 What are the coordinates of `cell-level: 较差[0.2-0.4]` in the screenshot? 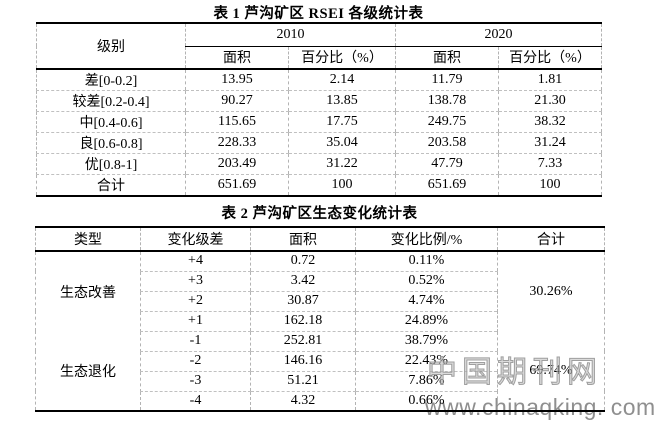 It's located at (111, 101).